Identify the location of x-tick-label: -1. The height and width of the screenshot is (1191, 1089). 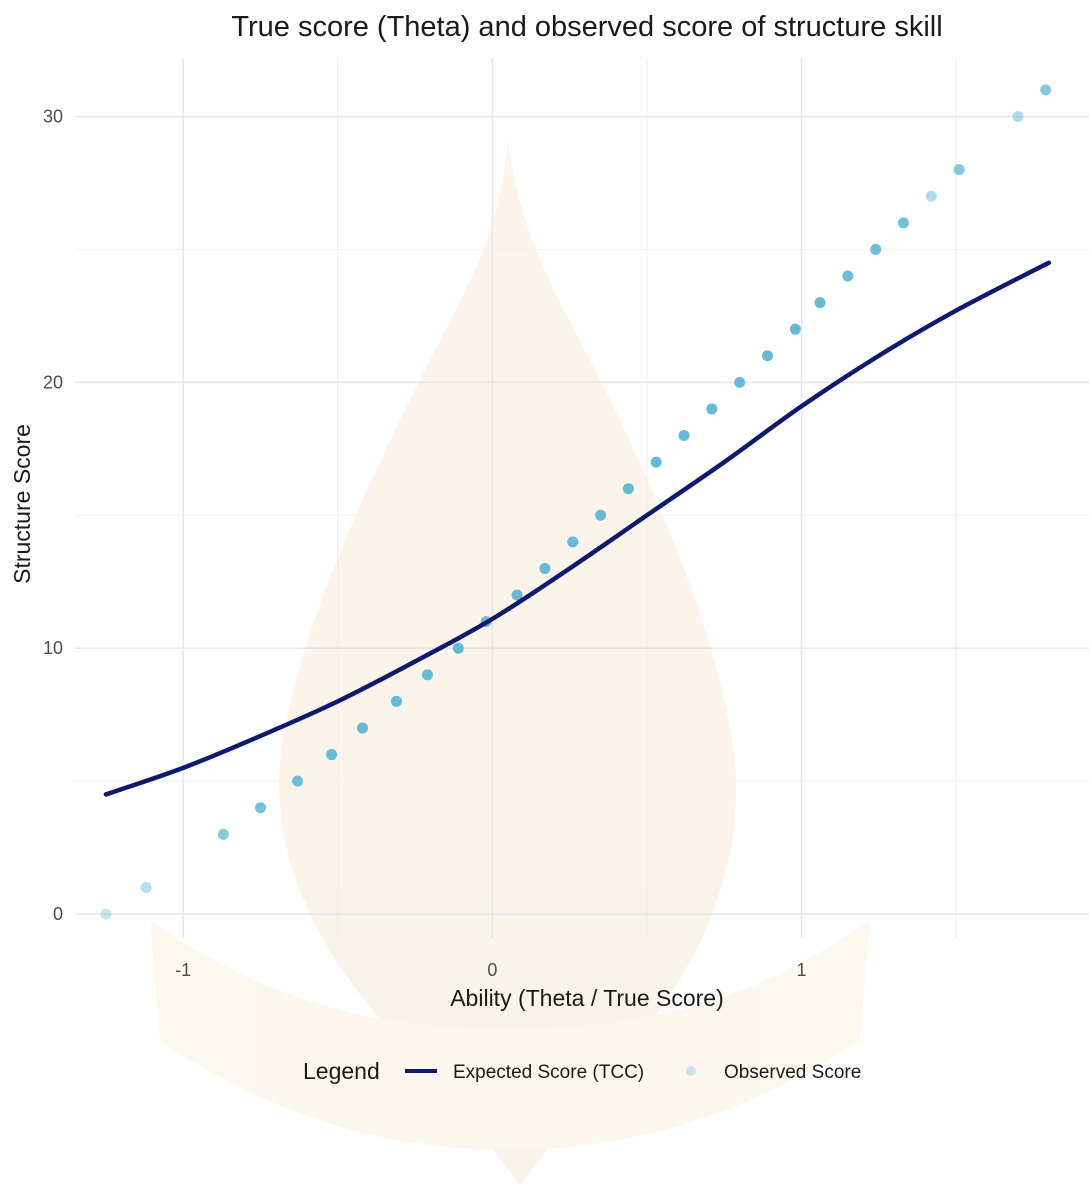
(183, 970).